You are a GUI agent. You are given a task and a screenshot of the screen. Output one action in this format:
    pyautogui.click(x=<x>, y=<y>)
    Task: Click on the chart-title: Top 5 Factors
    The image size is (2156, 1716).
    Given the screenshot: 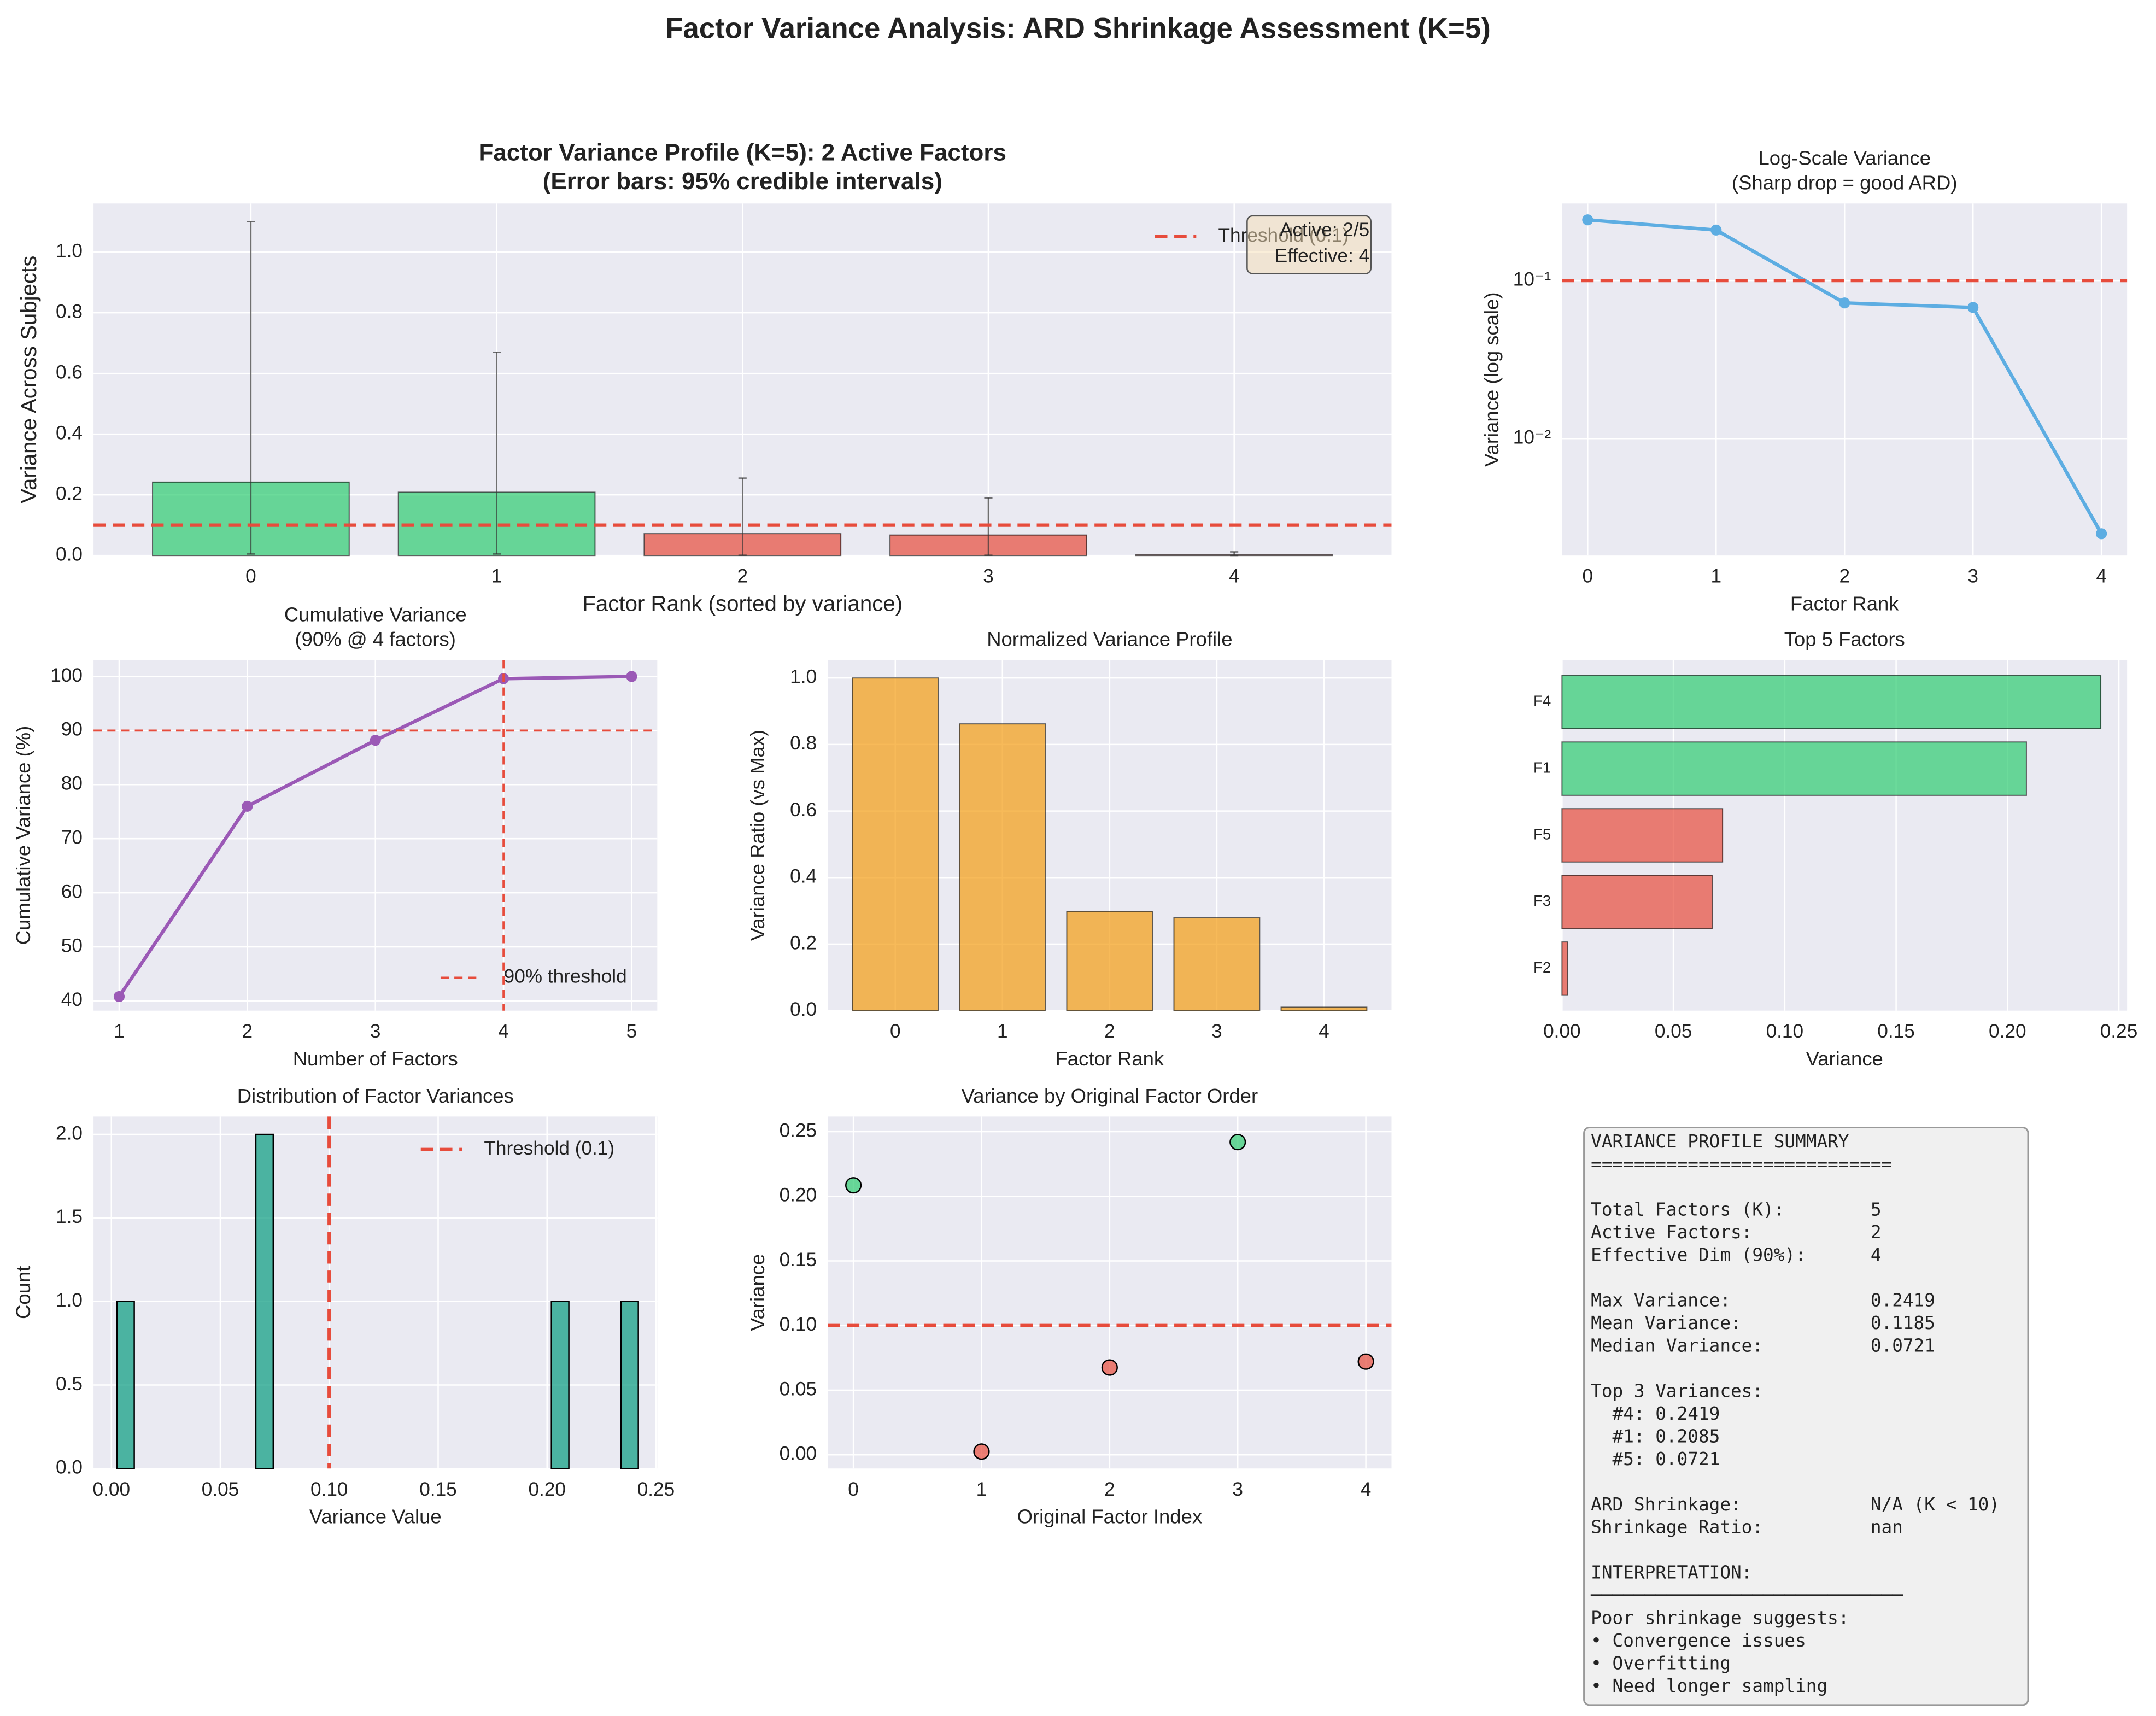 What is the action you would take?
    pyautogui.click(x=1844, y=639)
    